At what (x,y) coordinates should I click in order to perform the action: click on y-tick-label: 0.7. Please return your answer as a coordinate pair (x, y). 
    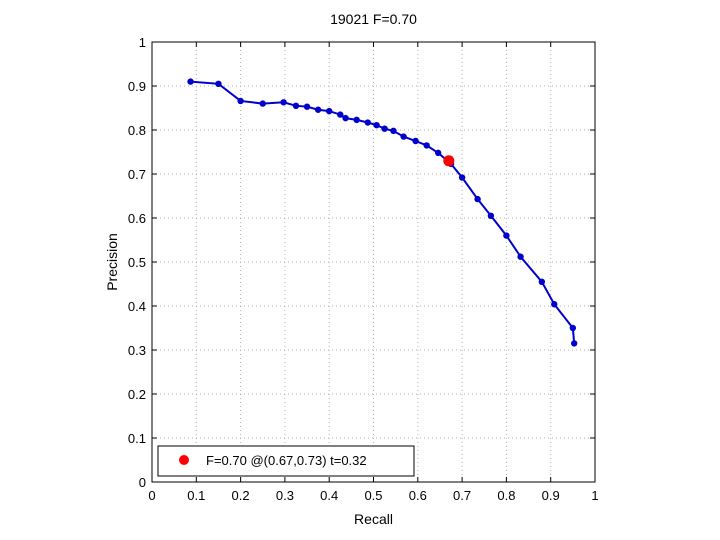
    Looking at the image, I should click on (137, 174).